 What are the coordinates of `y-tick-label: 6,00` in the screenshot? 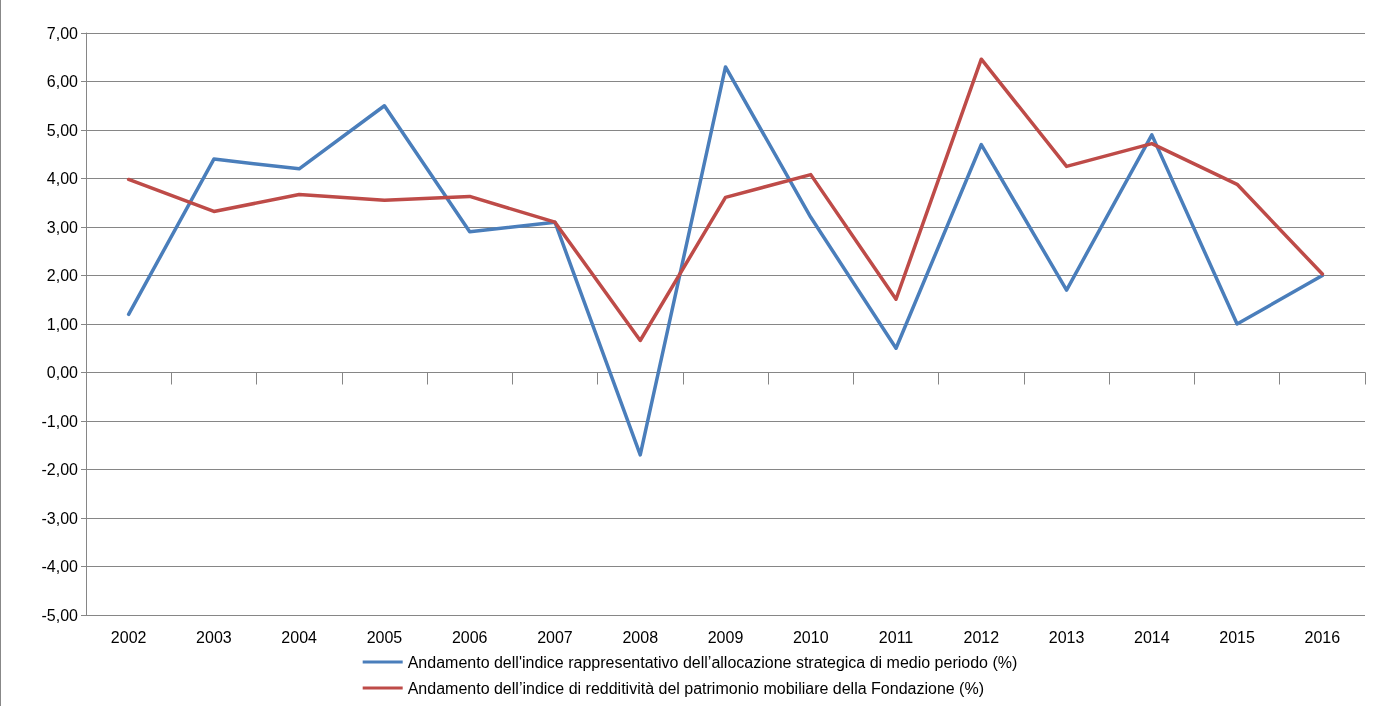 It's located at (62, 81).